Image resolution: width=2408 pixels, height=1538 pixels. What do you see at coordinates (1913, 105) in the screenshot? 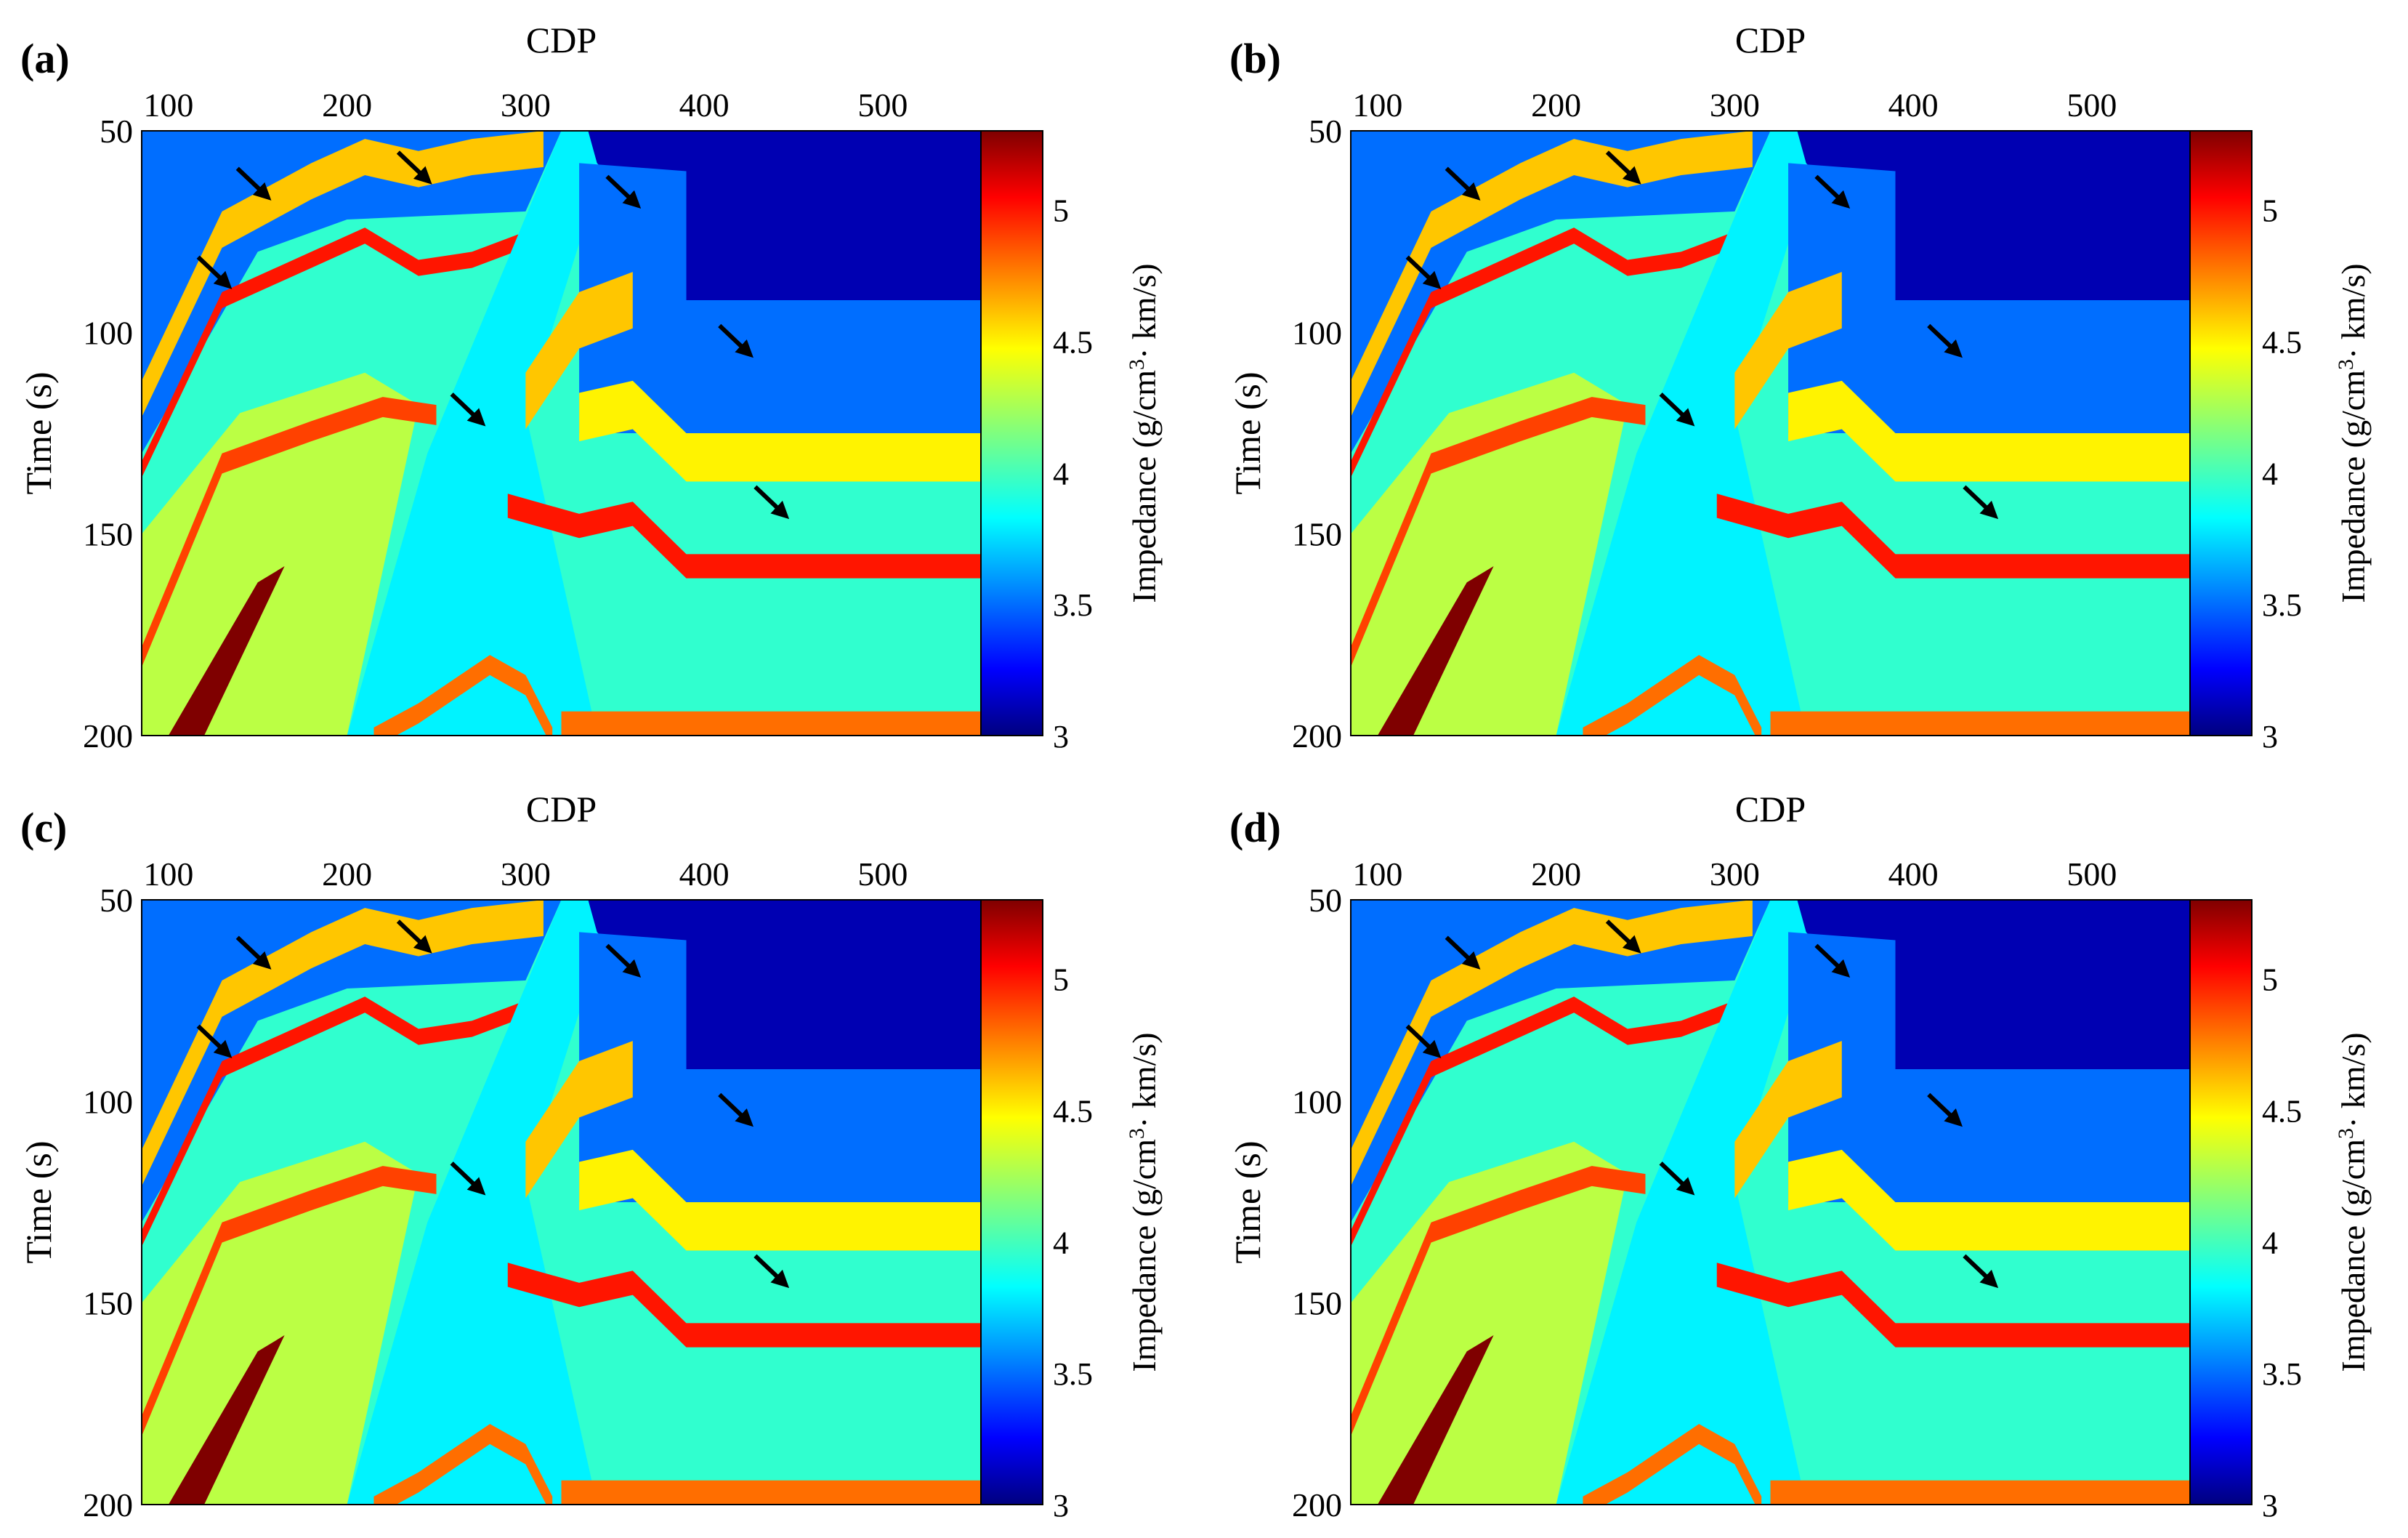
I see `x-tick-label: 400` at bounding box center [1913, 105].